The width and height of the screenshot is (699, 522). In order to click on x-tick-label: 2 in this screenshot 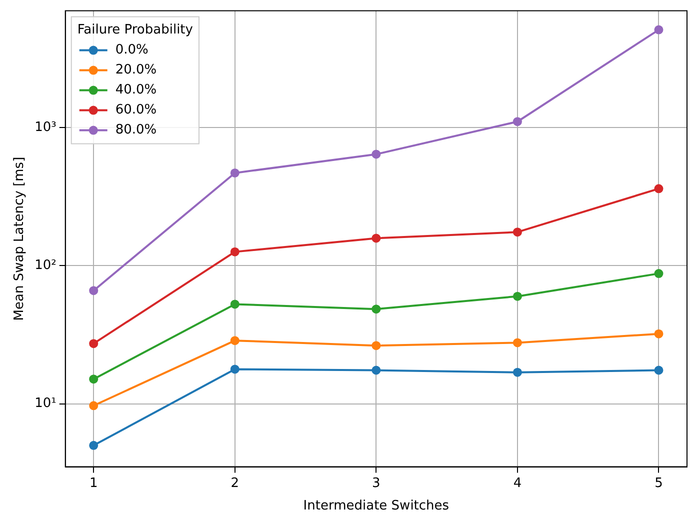, I will do `click(235, 483)`.